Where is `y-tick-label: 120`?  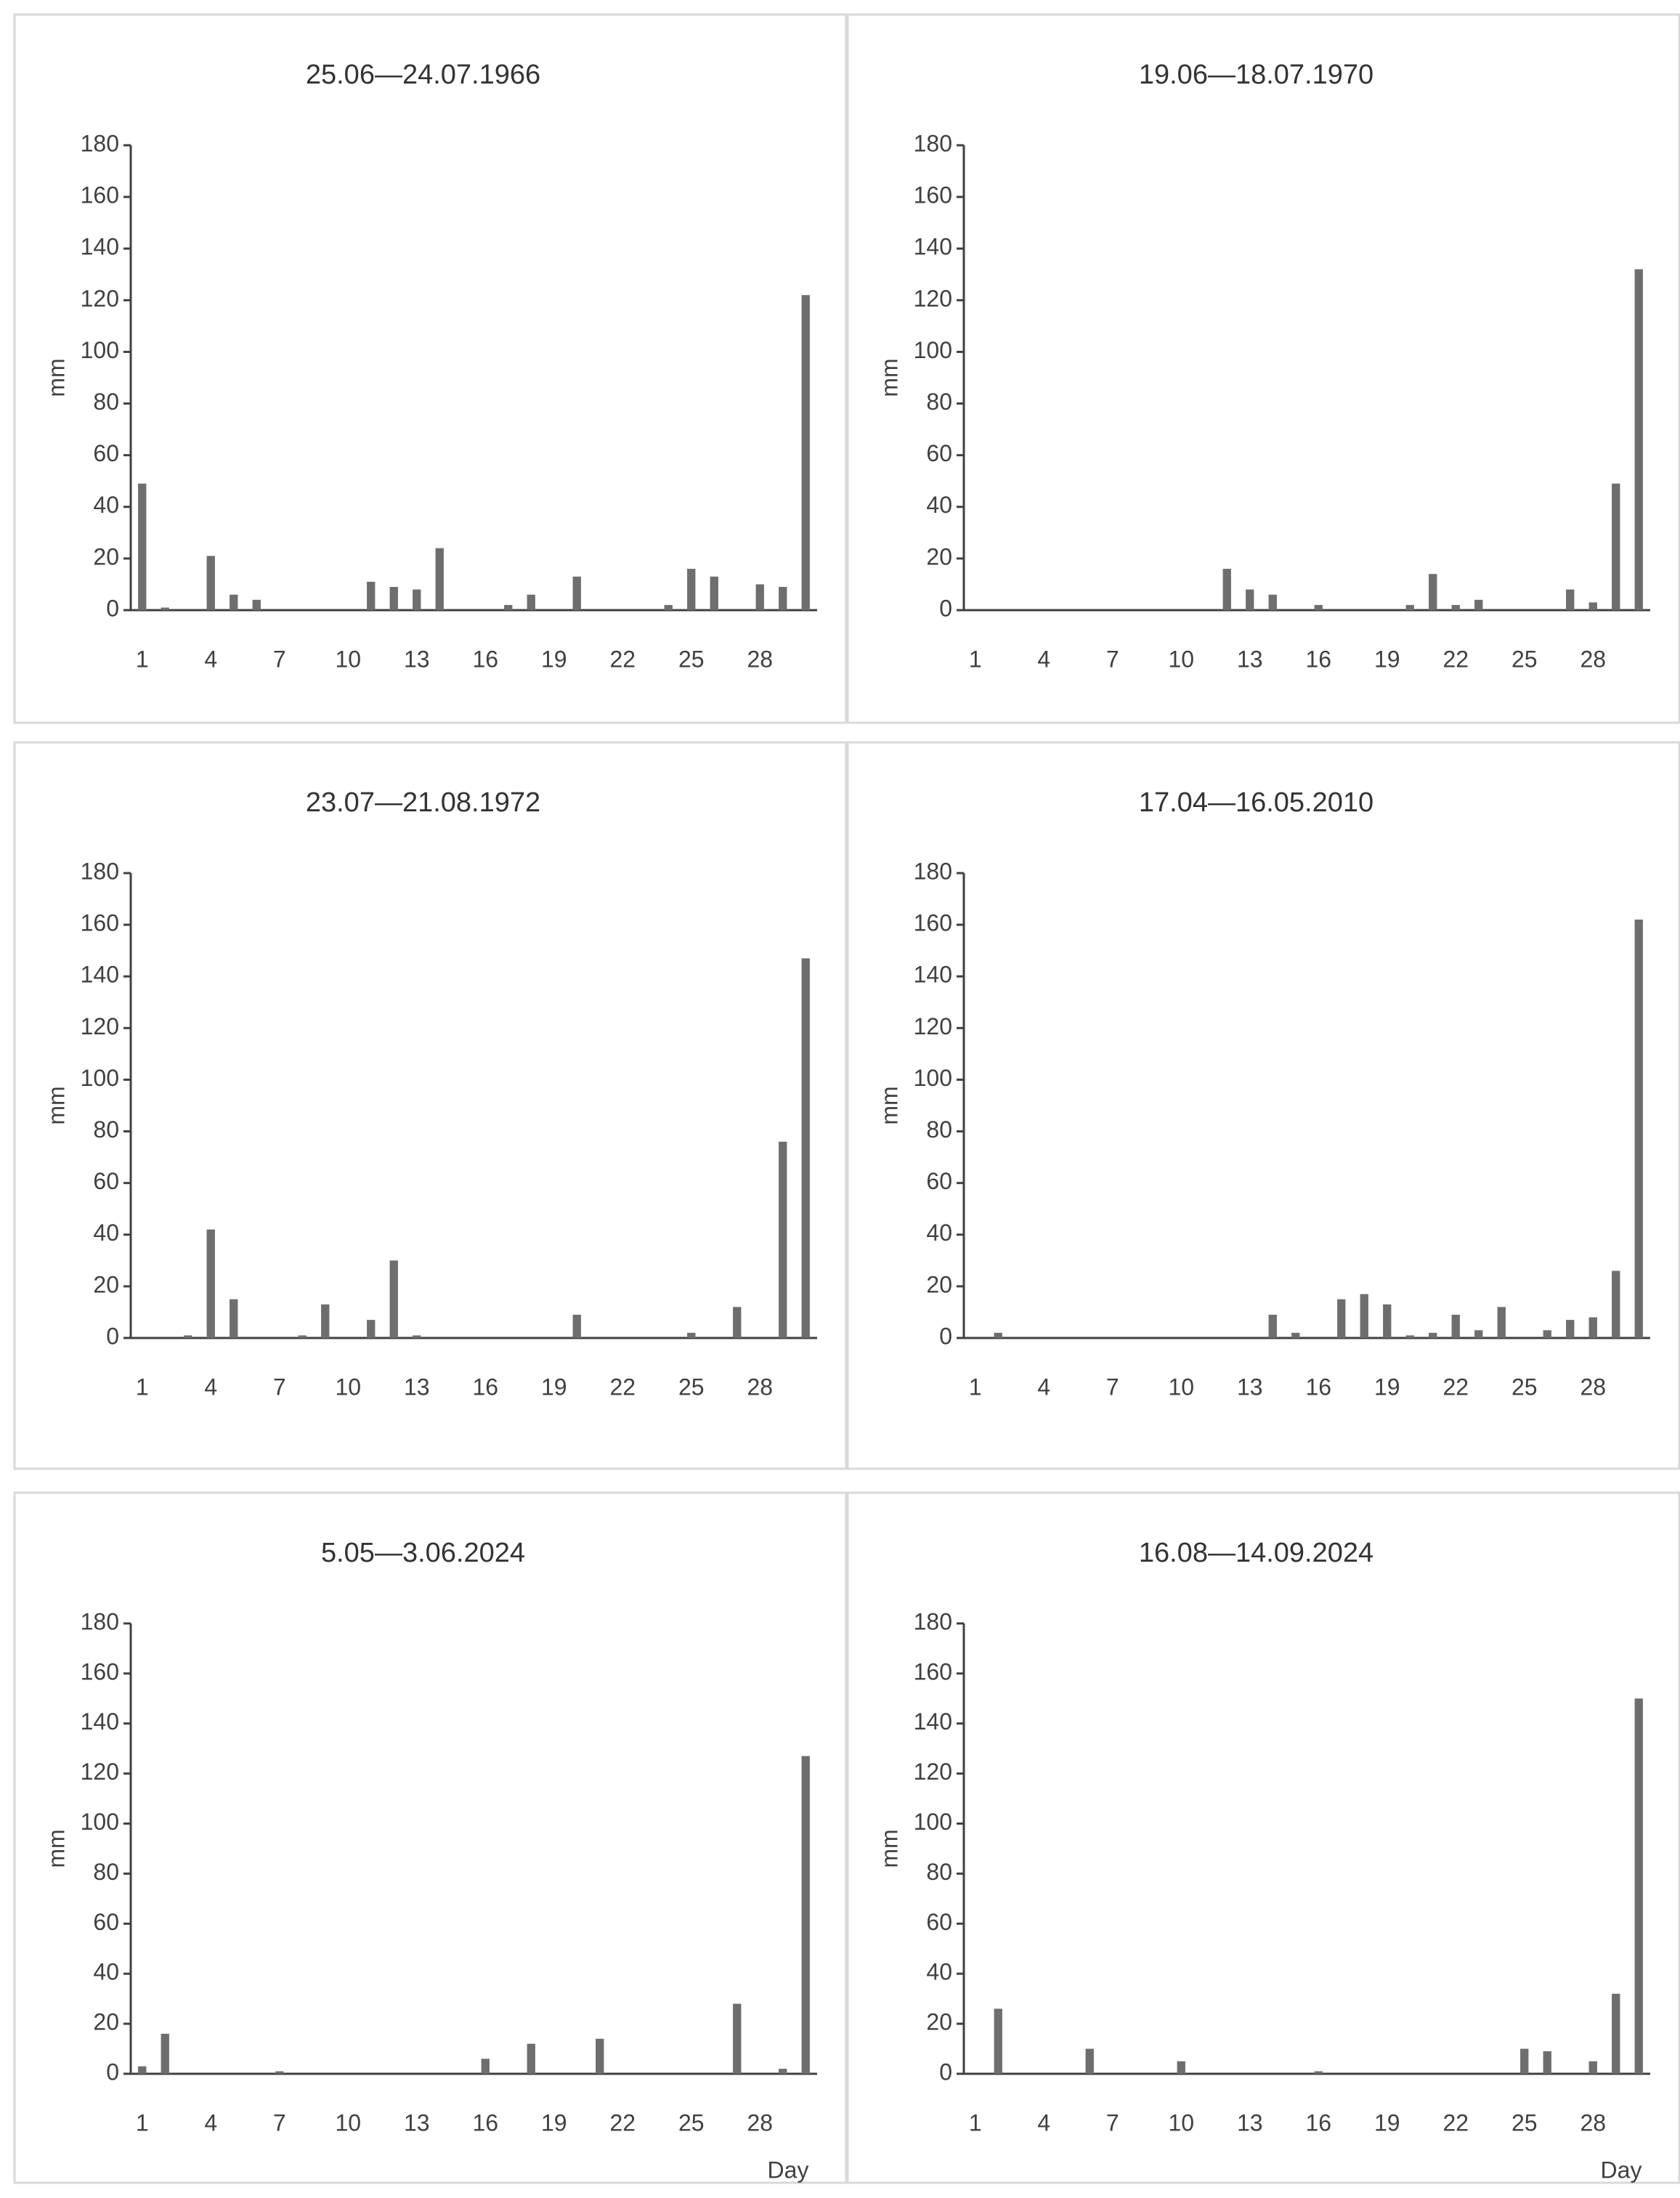
y-tick-label: 120 is located at coordinates (100, 1772).